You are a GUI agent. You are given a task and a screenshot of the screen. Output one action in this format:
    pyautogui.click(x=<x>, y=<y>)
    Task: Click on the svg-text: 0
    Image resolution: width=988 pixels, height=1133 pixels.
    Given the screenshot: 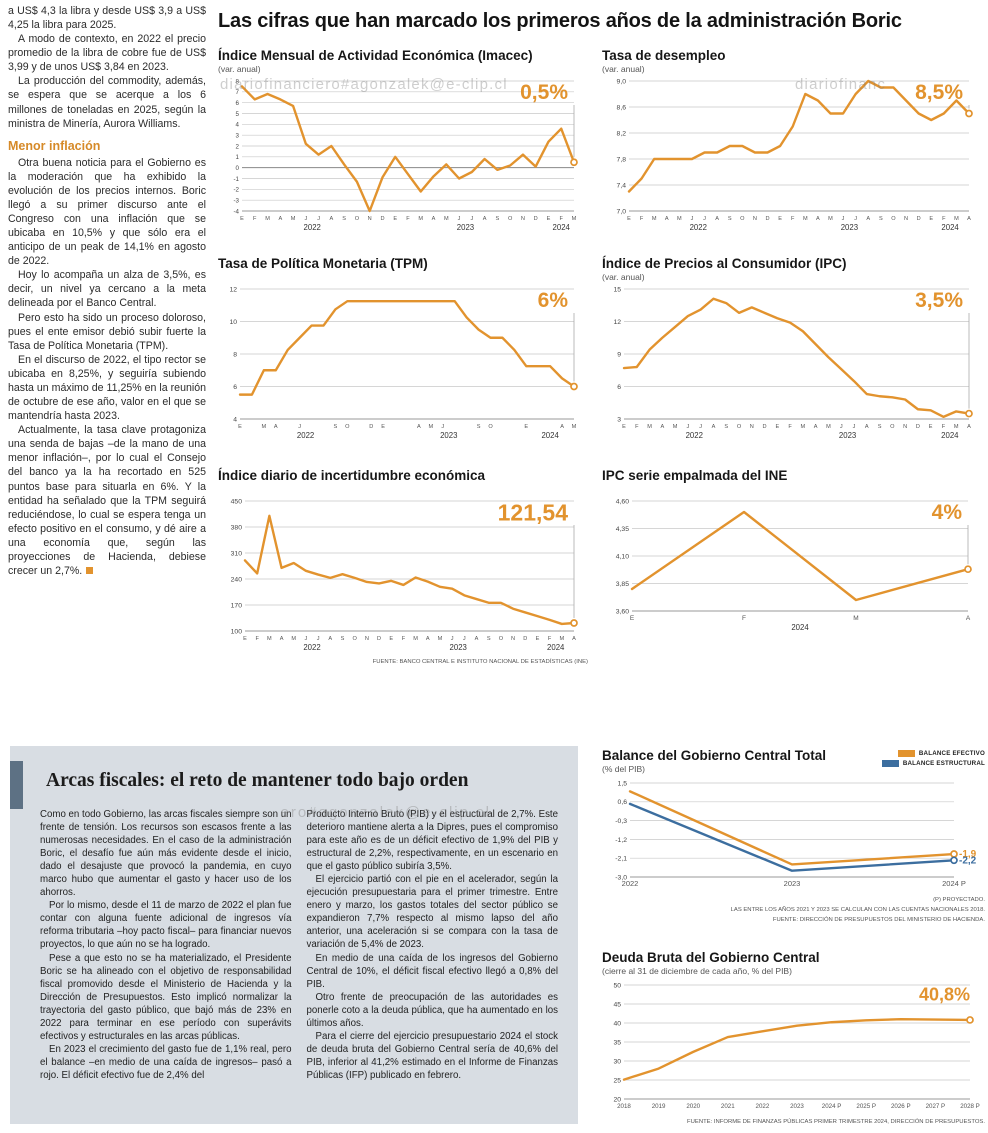 What is the action you would take?
    pyautogui.click(x=238, y=168)
    